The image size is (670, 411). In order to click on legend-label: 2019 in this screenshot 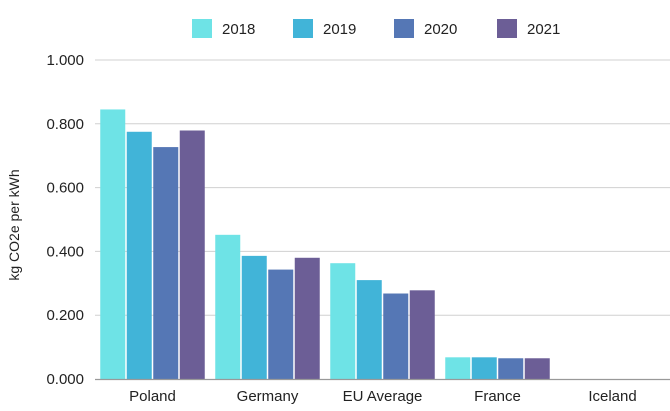, I will do `click(339, 29)`.